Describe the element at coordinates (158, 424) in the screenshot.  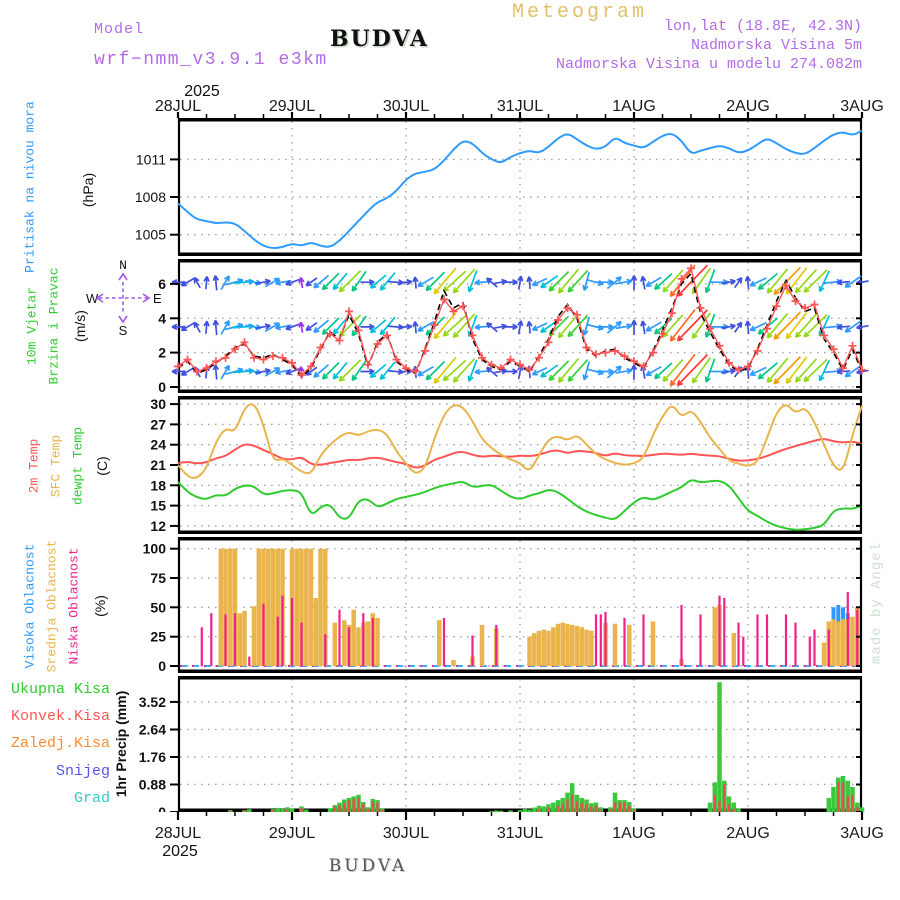
I see `temp-ytick-label: 27` at that location.